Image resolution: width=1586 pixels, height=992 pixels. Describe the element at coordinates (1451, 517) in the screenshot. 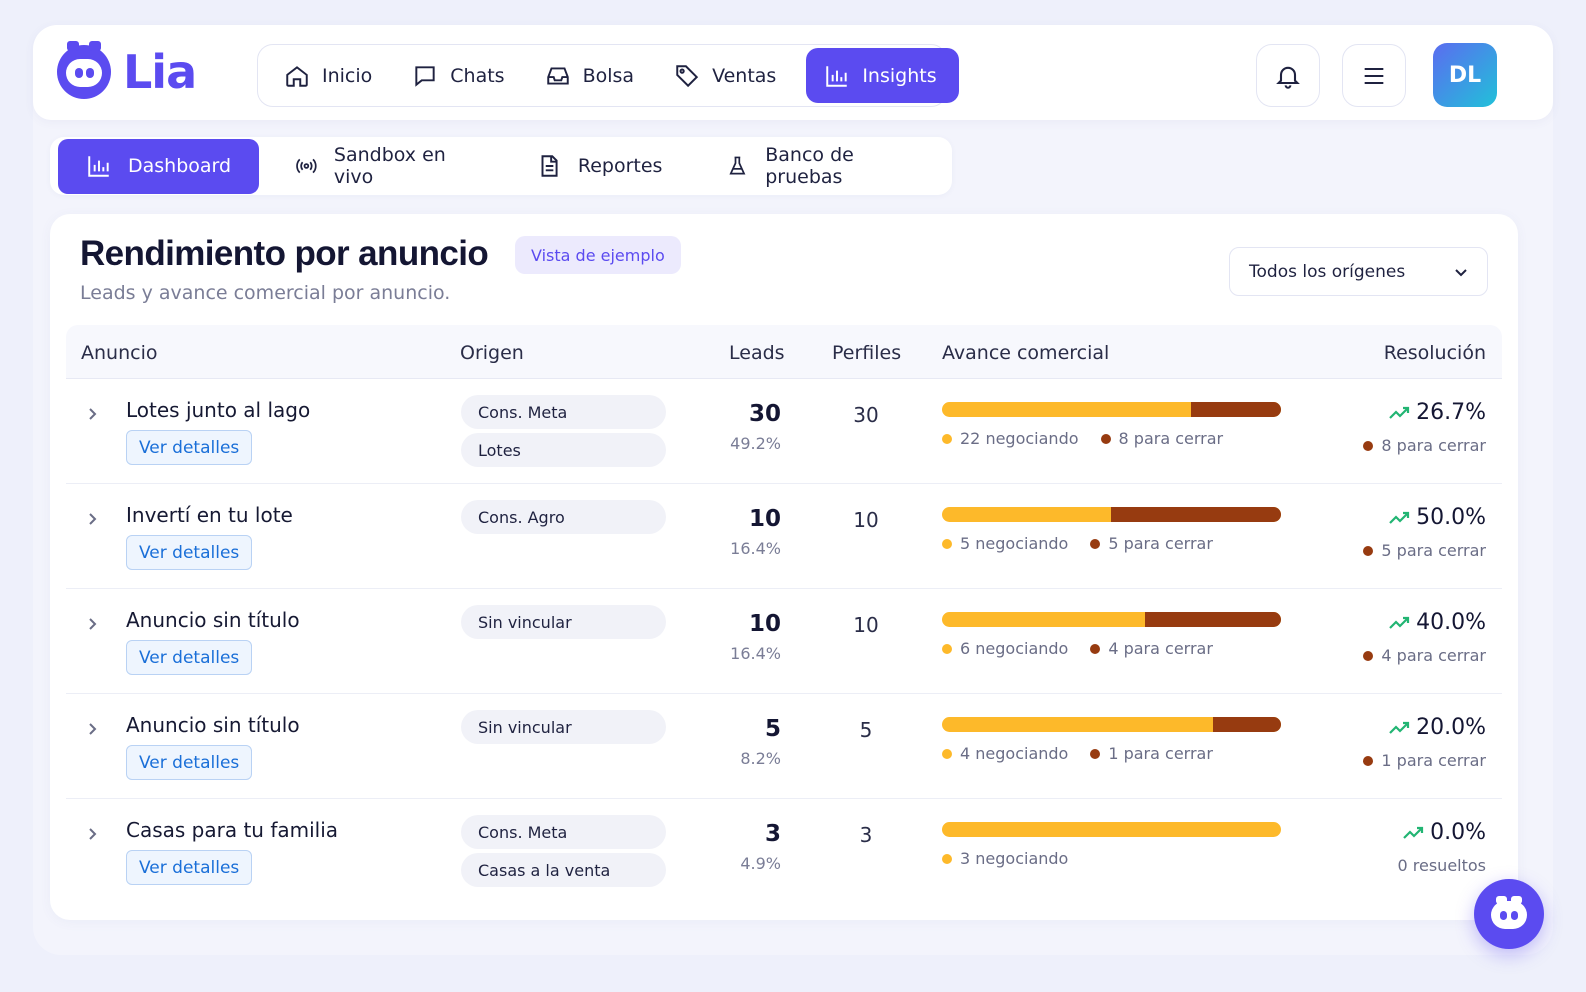

I see `resolution-percent: 50.0%` at that location.